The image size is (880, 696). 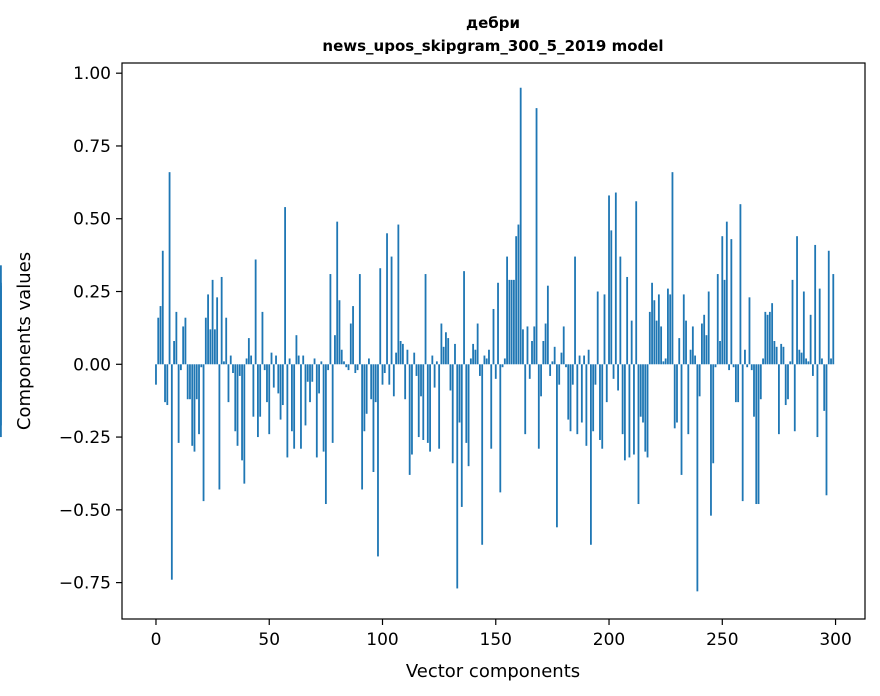 I want to click on chart-title: дебри, so click(x=493, y=23).